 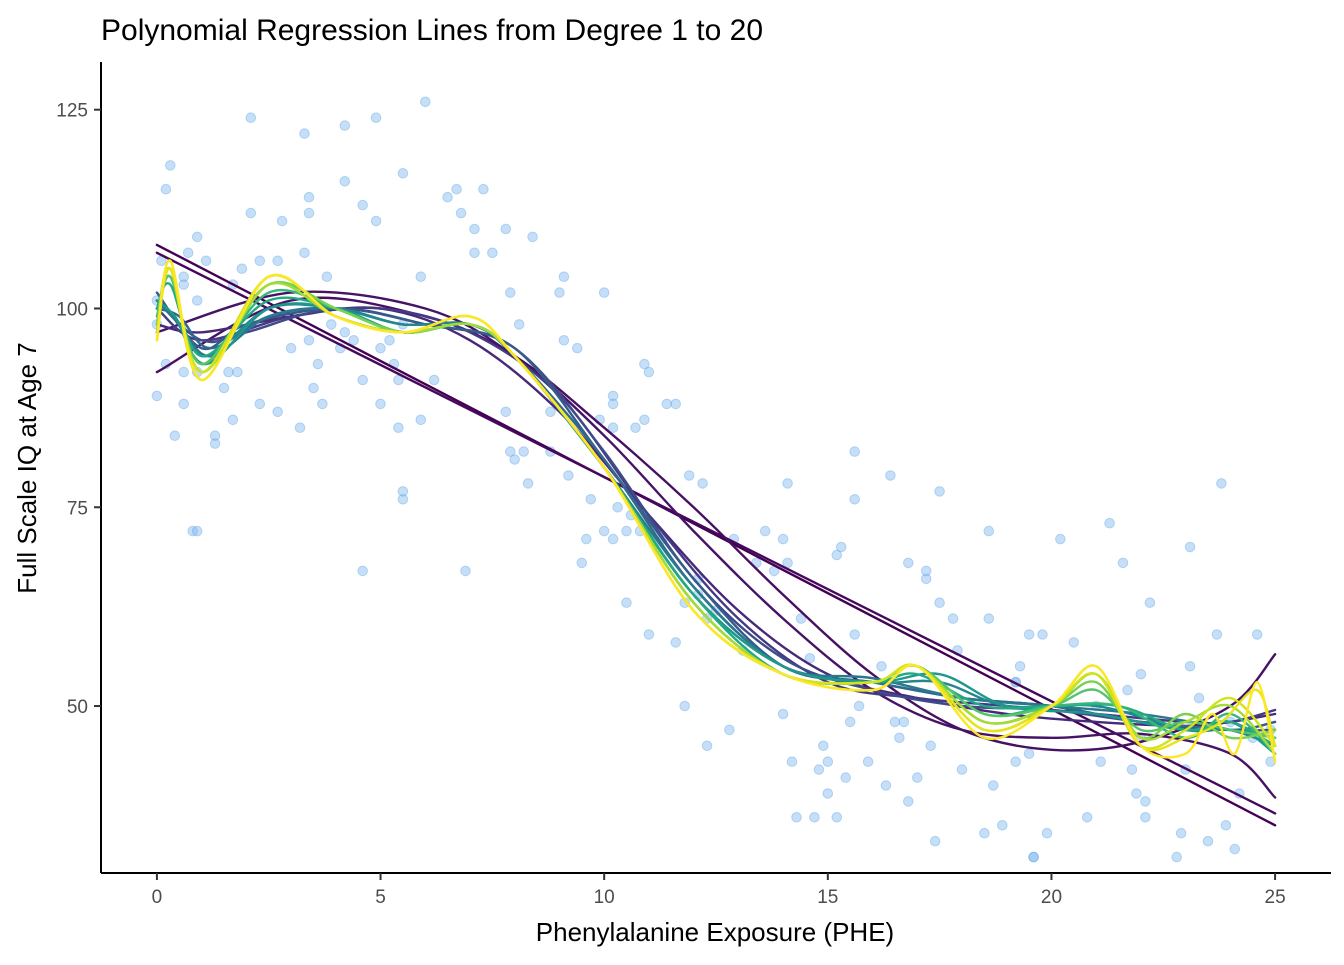 What do you see at coordinates (27, 467) in the screenshot?
I see `y-axis-title: Full Scale IQ at Age 7` at bounding box center [27, 467].